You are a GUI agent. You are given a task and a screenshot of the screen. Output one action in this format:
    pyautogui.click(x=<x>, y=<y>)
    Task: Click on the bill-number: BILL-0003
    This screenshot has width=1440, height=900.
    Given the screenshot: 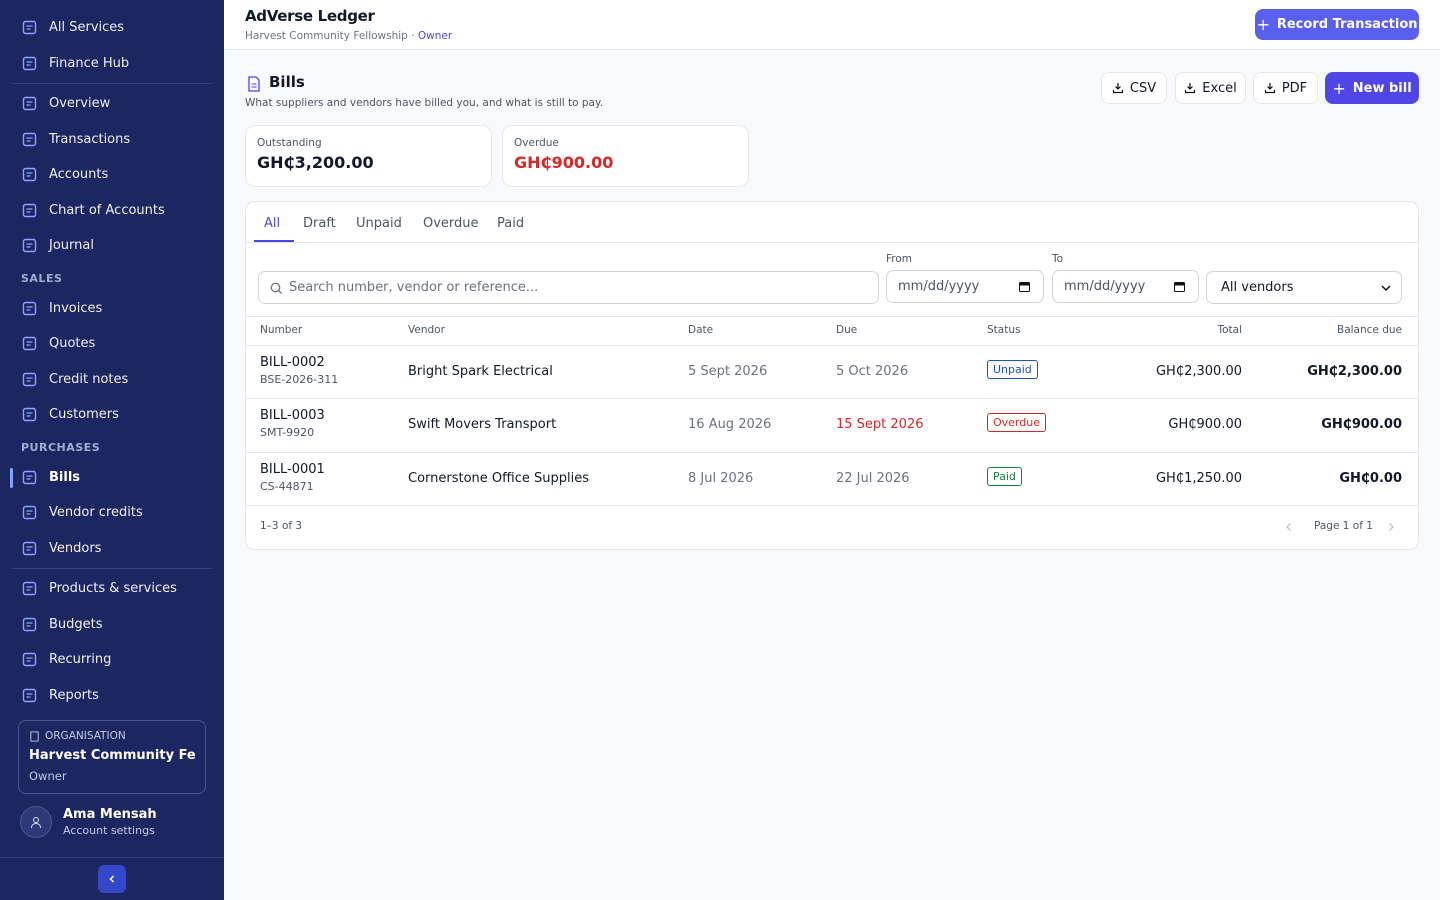 What is the action you would take?
    pyautogui.click(x=292, y=416)
    